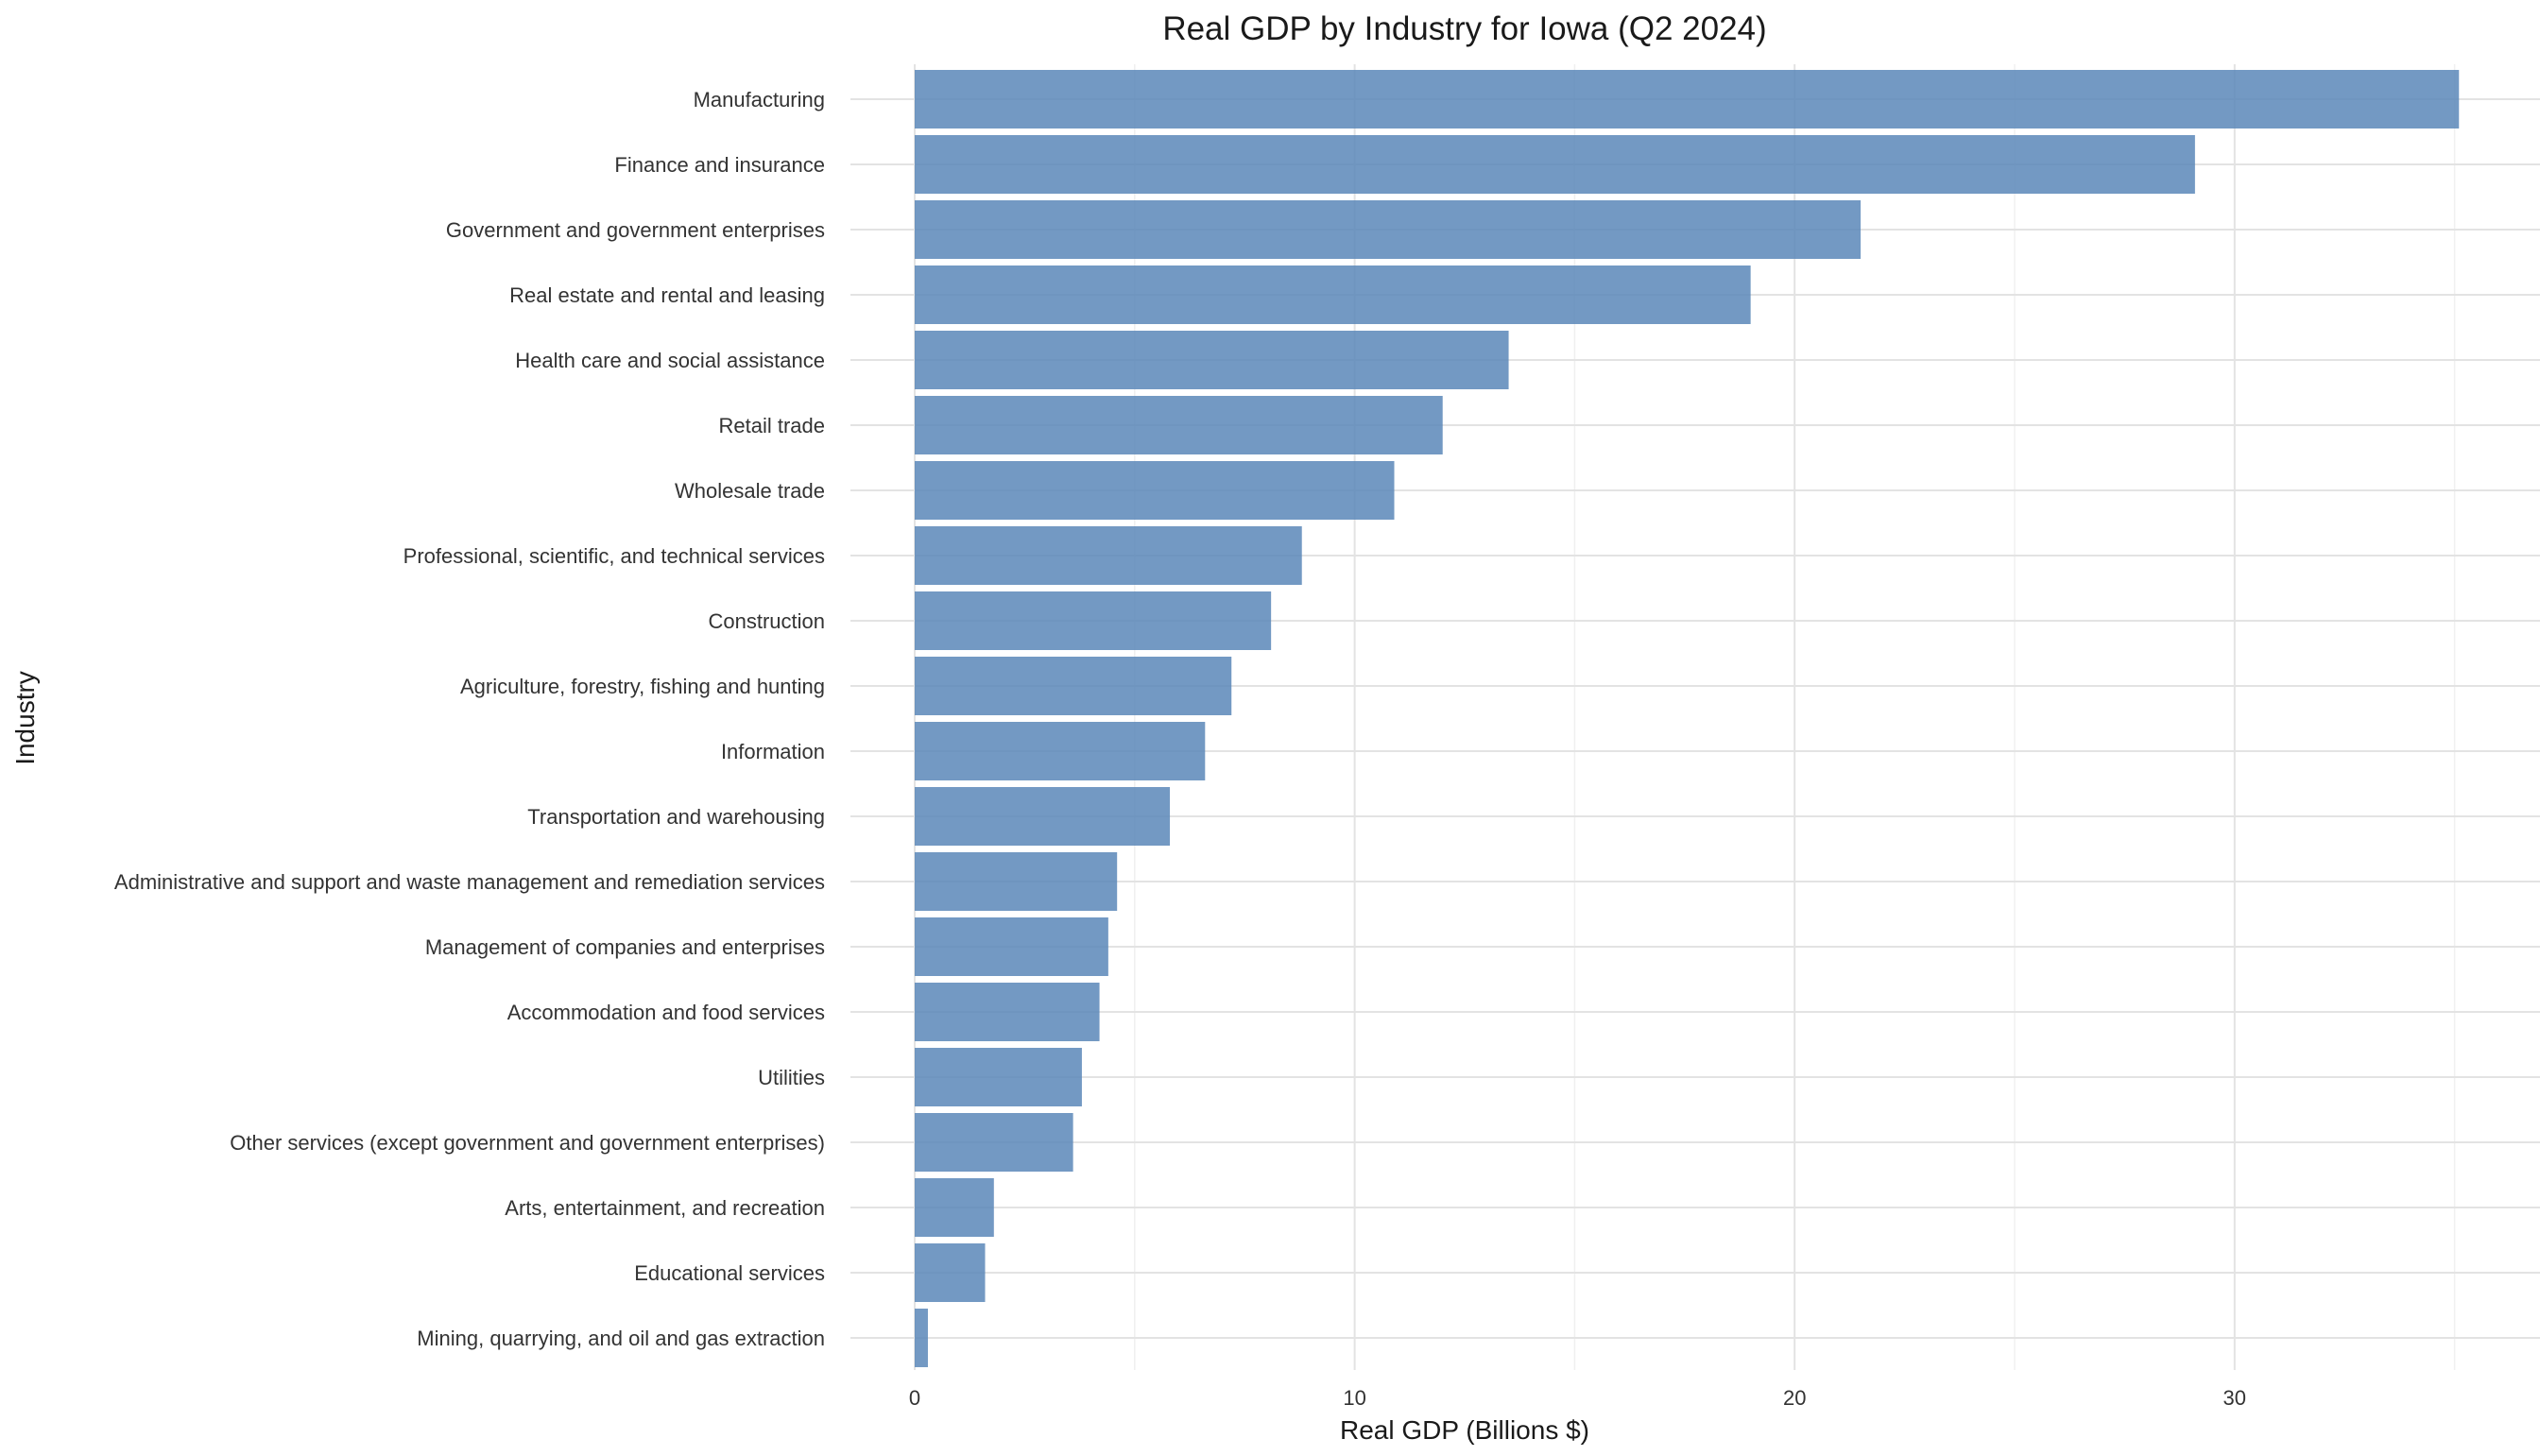 The width and height of the screenshot is (2540, 1456). I want to click on y-axis-title: Industry, so click(25, 718).